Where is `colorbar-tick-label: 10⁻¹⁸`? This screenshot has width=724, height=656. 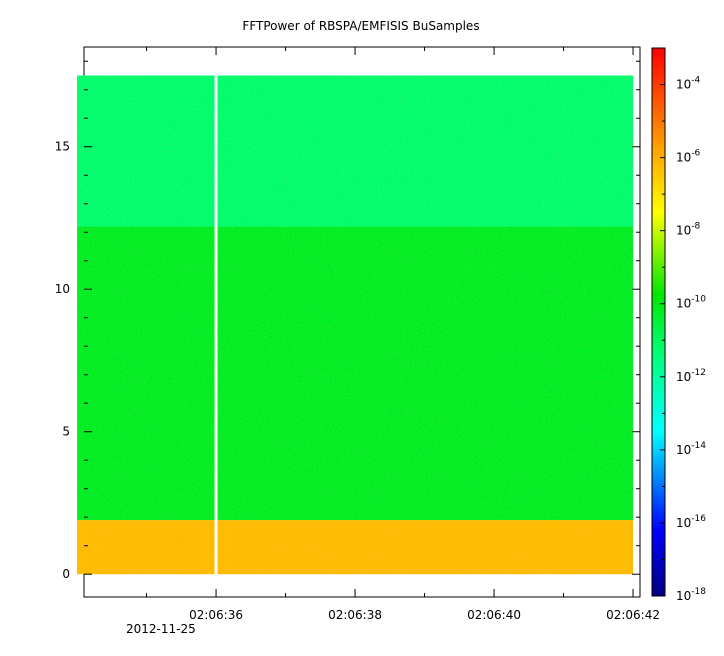 colorbar-tick-label: 10⁻¹⁸ is located at coordinates (691, 595).